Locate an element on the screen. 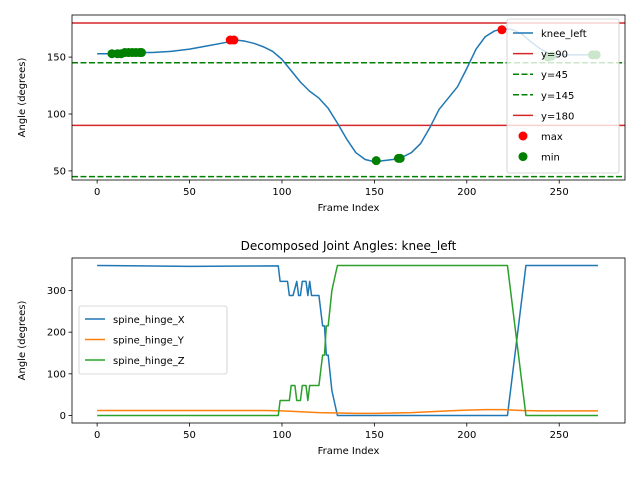 The image size is (640, 480). legend-label: y=180 is located at coordinates (557, 116).